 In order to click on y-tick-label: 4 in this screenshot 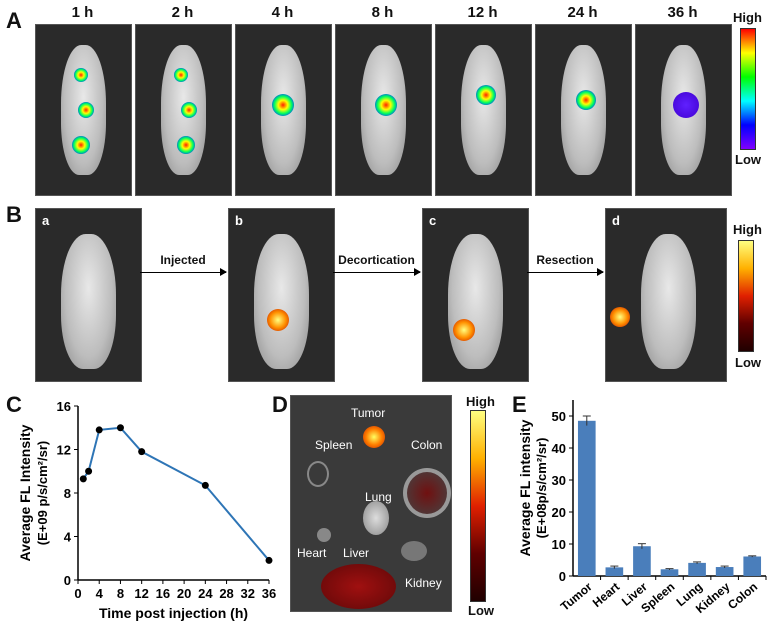, I will do `click(68, 537)`.